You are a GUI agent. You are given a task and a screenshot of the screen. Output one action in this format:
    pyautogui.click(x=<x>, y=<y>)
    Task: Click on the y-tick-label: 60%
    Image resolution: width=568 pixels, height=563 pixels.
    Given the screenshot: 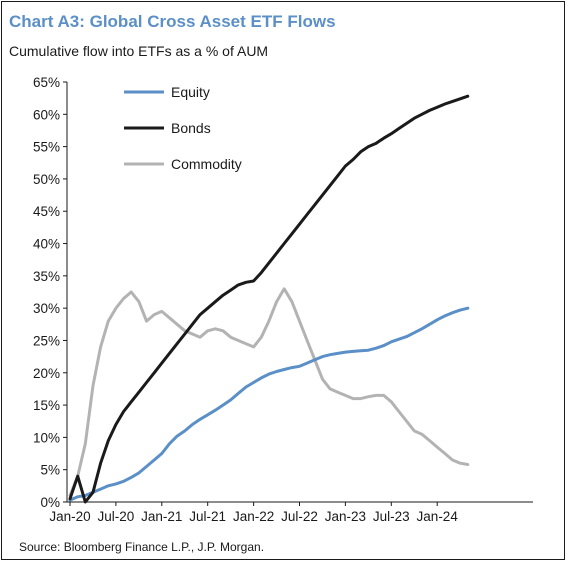 What is the action you would take?
    pyautogui.click(x=46, y=114)
    